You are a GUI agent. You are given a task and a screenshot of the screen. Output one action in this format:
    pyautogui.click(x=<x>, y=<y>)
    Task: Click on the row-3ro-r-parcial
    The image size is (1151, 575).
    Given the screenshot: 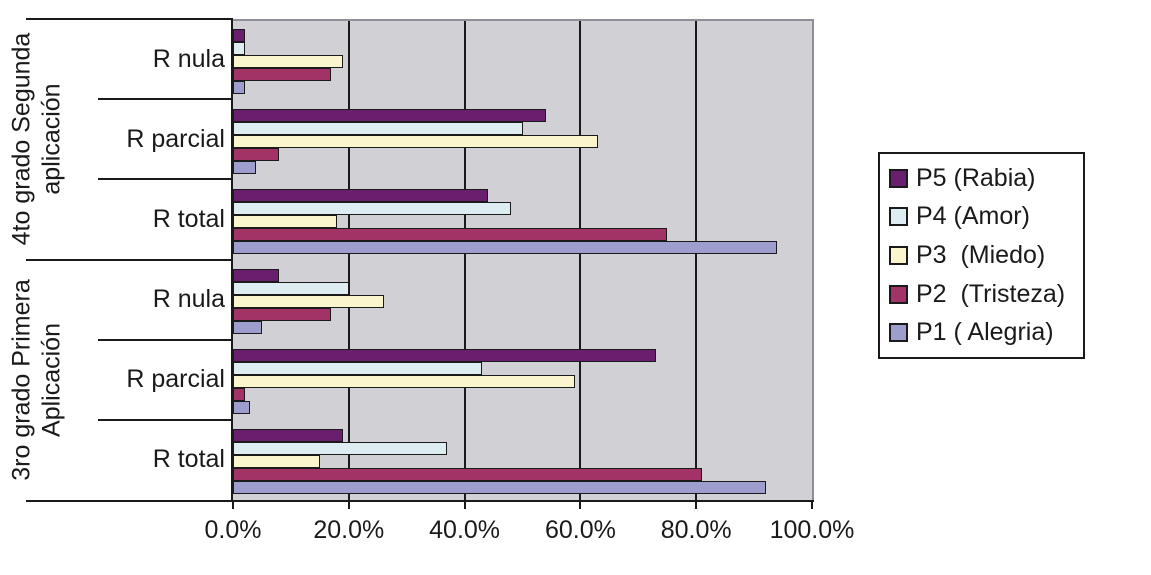 What is the action you would take?
    pyautogui.click(x=522, y=382)
    